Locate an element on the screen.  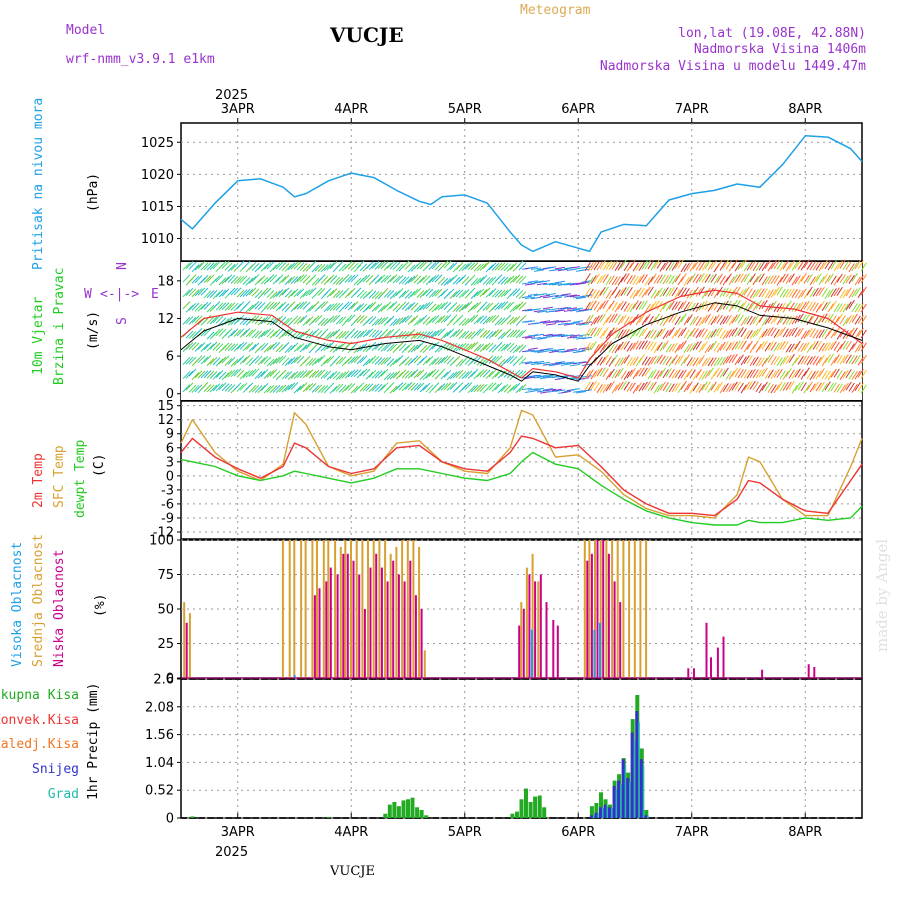
hail-bar is located at coordinates (593, 816).